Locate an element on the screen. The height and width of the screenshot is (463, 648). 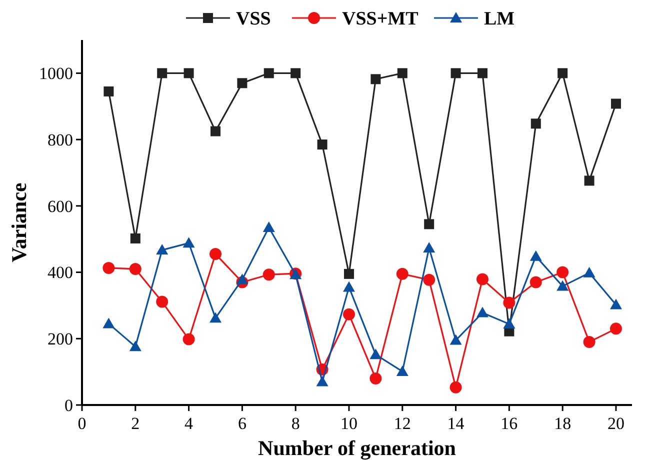
x-tick-label: 6 is located at coordinates (242, 423).